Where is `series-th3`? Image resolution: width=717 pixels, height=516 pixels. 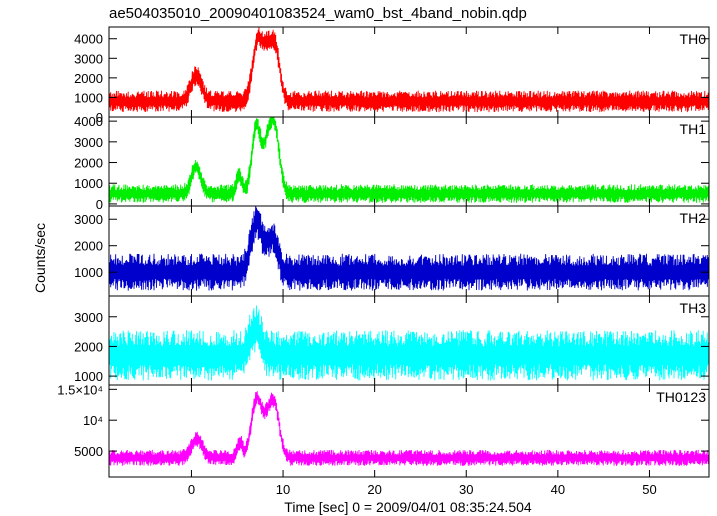
series-th3 is located at coordinates (409, 343).